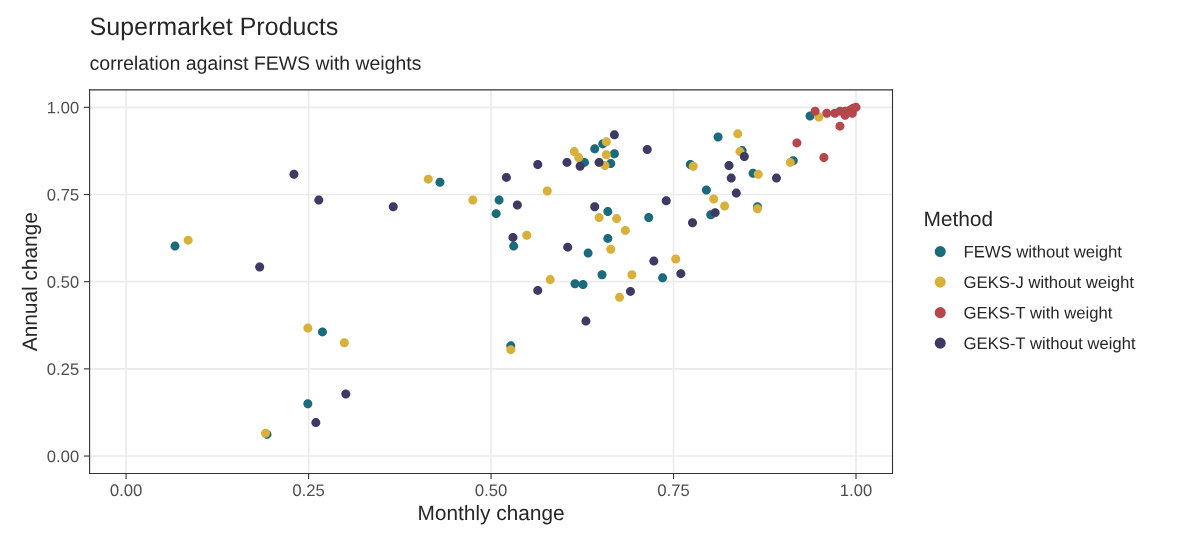  I want to click on chart-title: Supermarket Products, so click(214, 28).